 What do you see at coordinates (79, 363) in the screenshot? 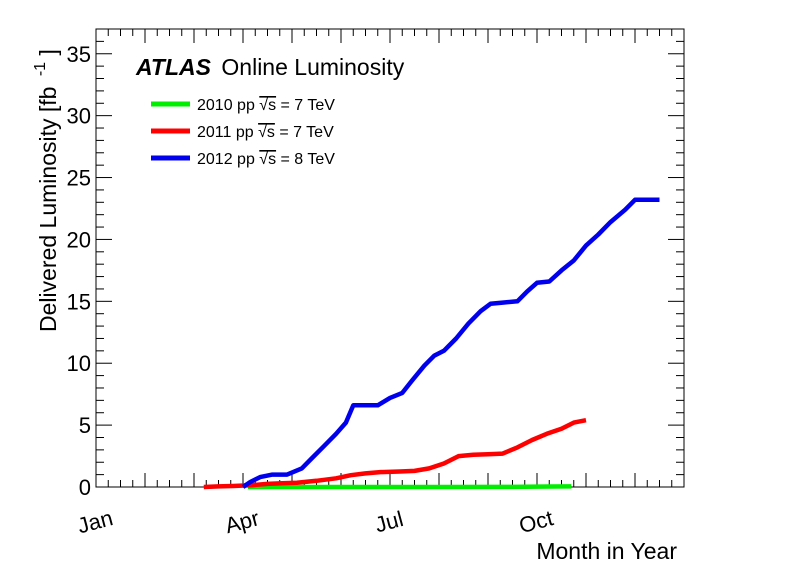
I see `y-tick-label: 10` at bounding box center [79, 363].